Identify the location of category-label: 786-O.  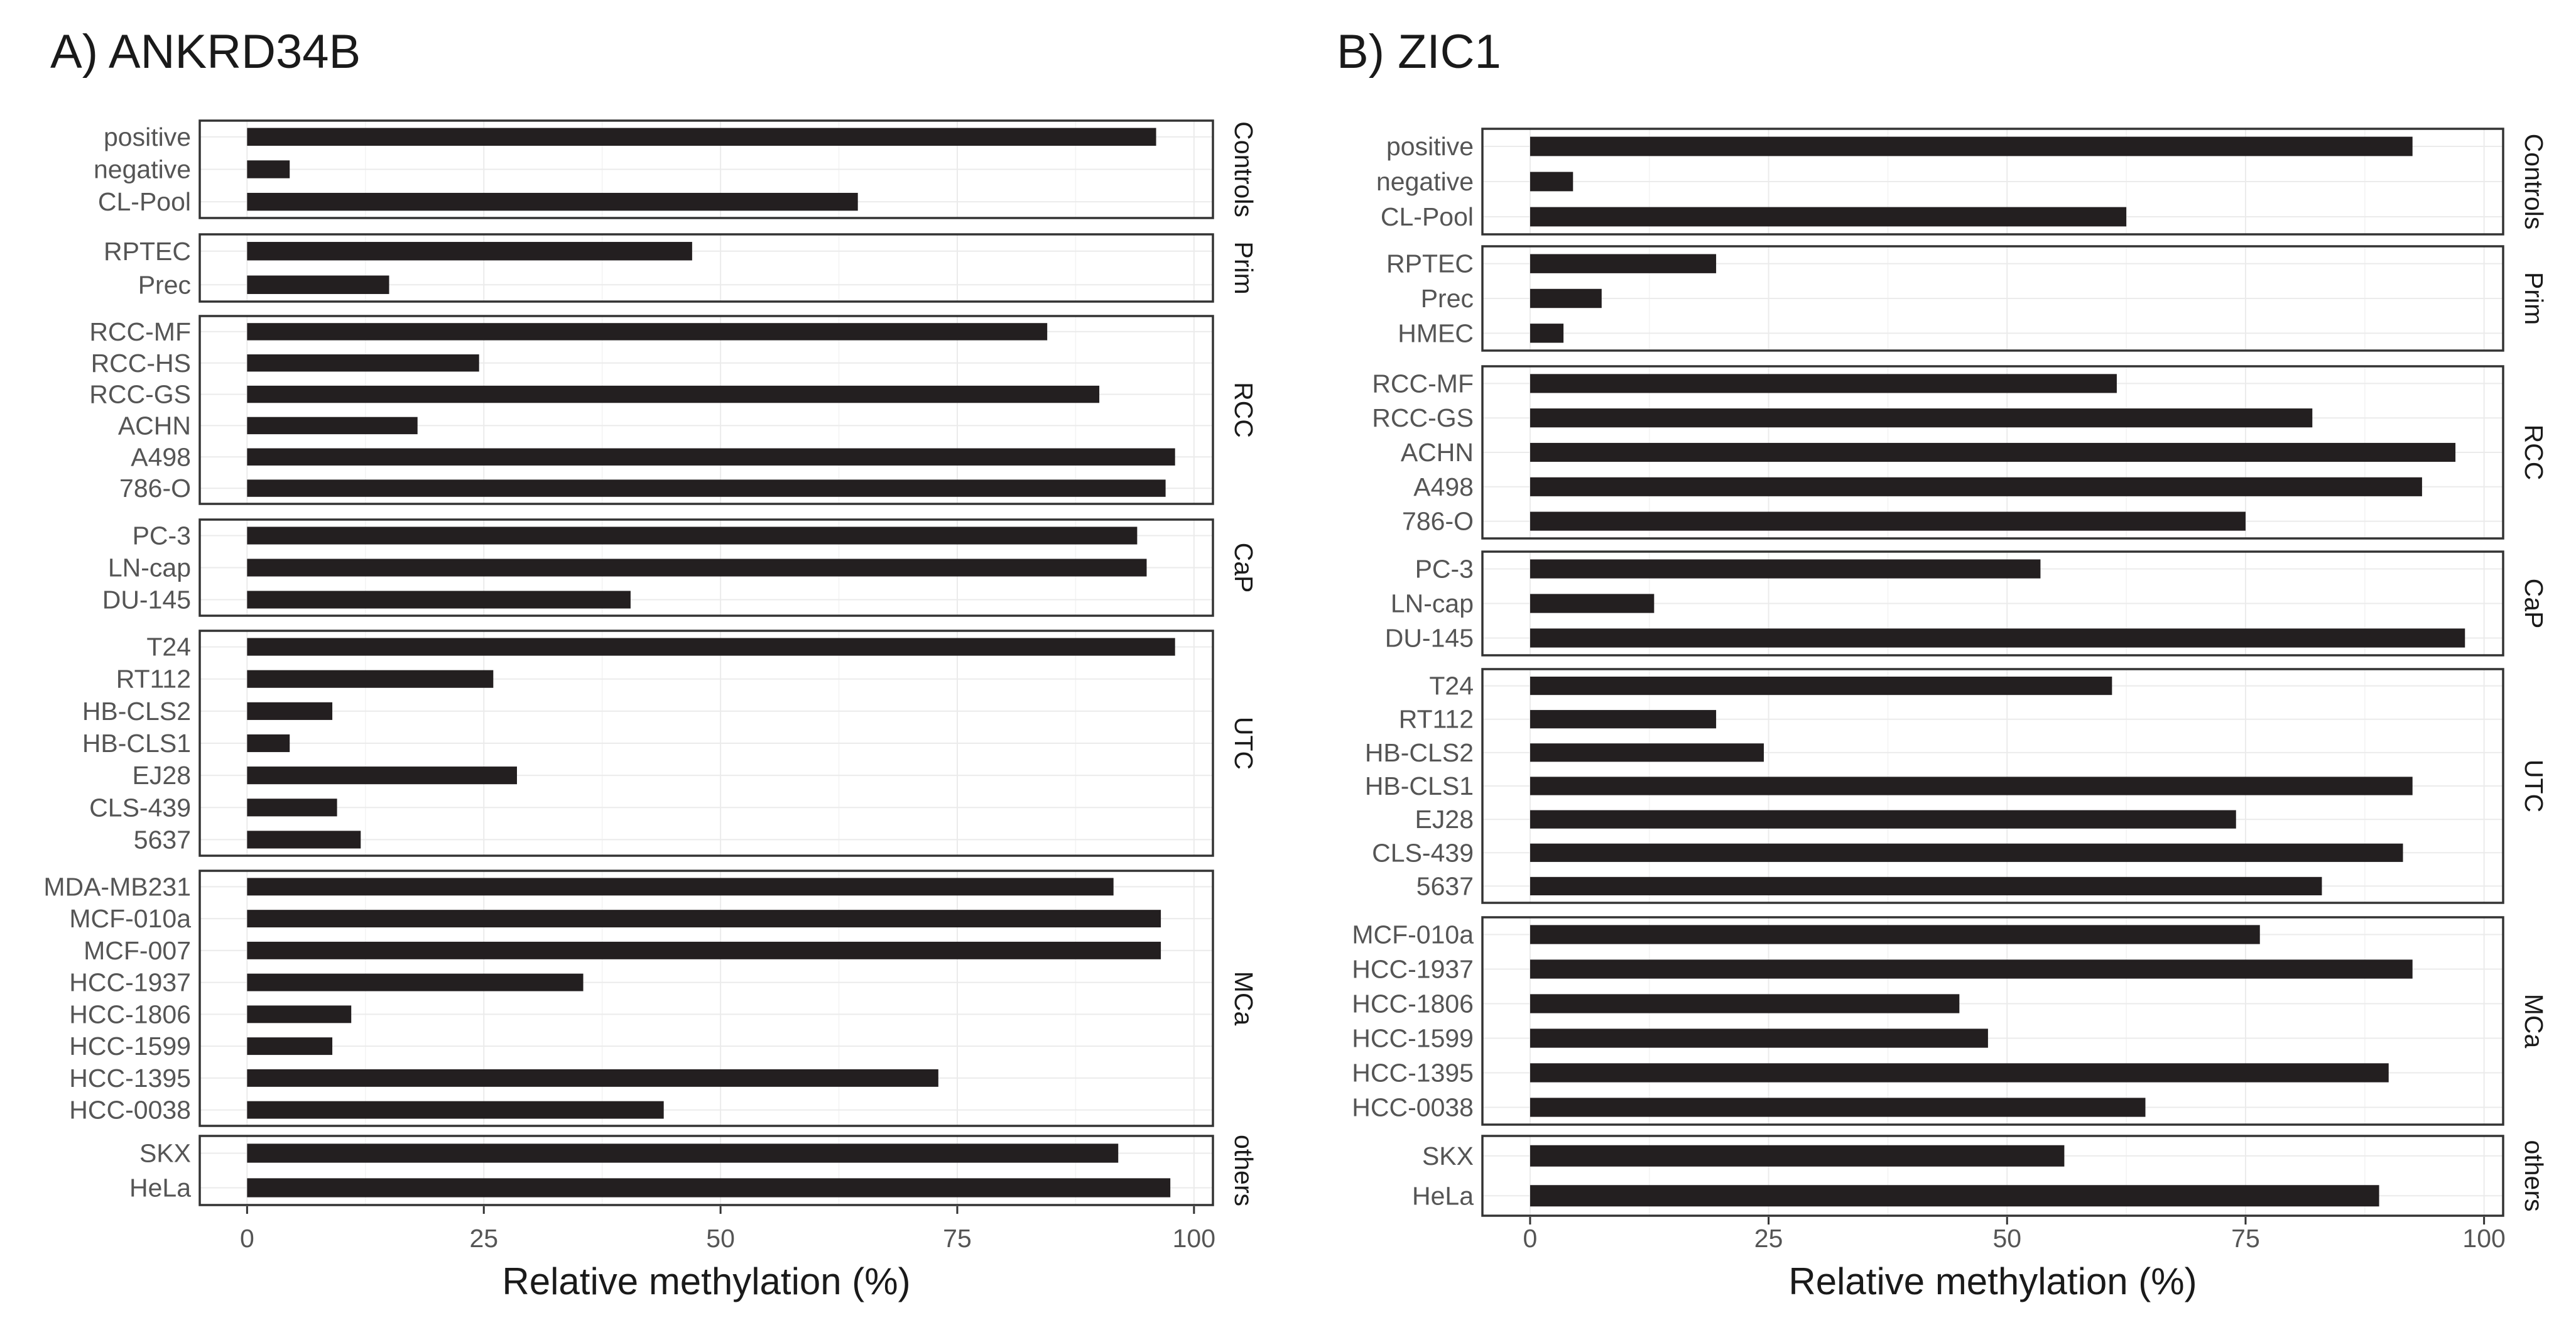
(1438, 522).